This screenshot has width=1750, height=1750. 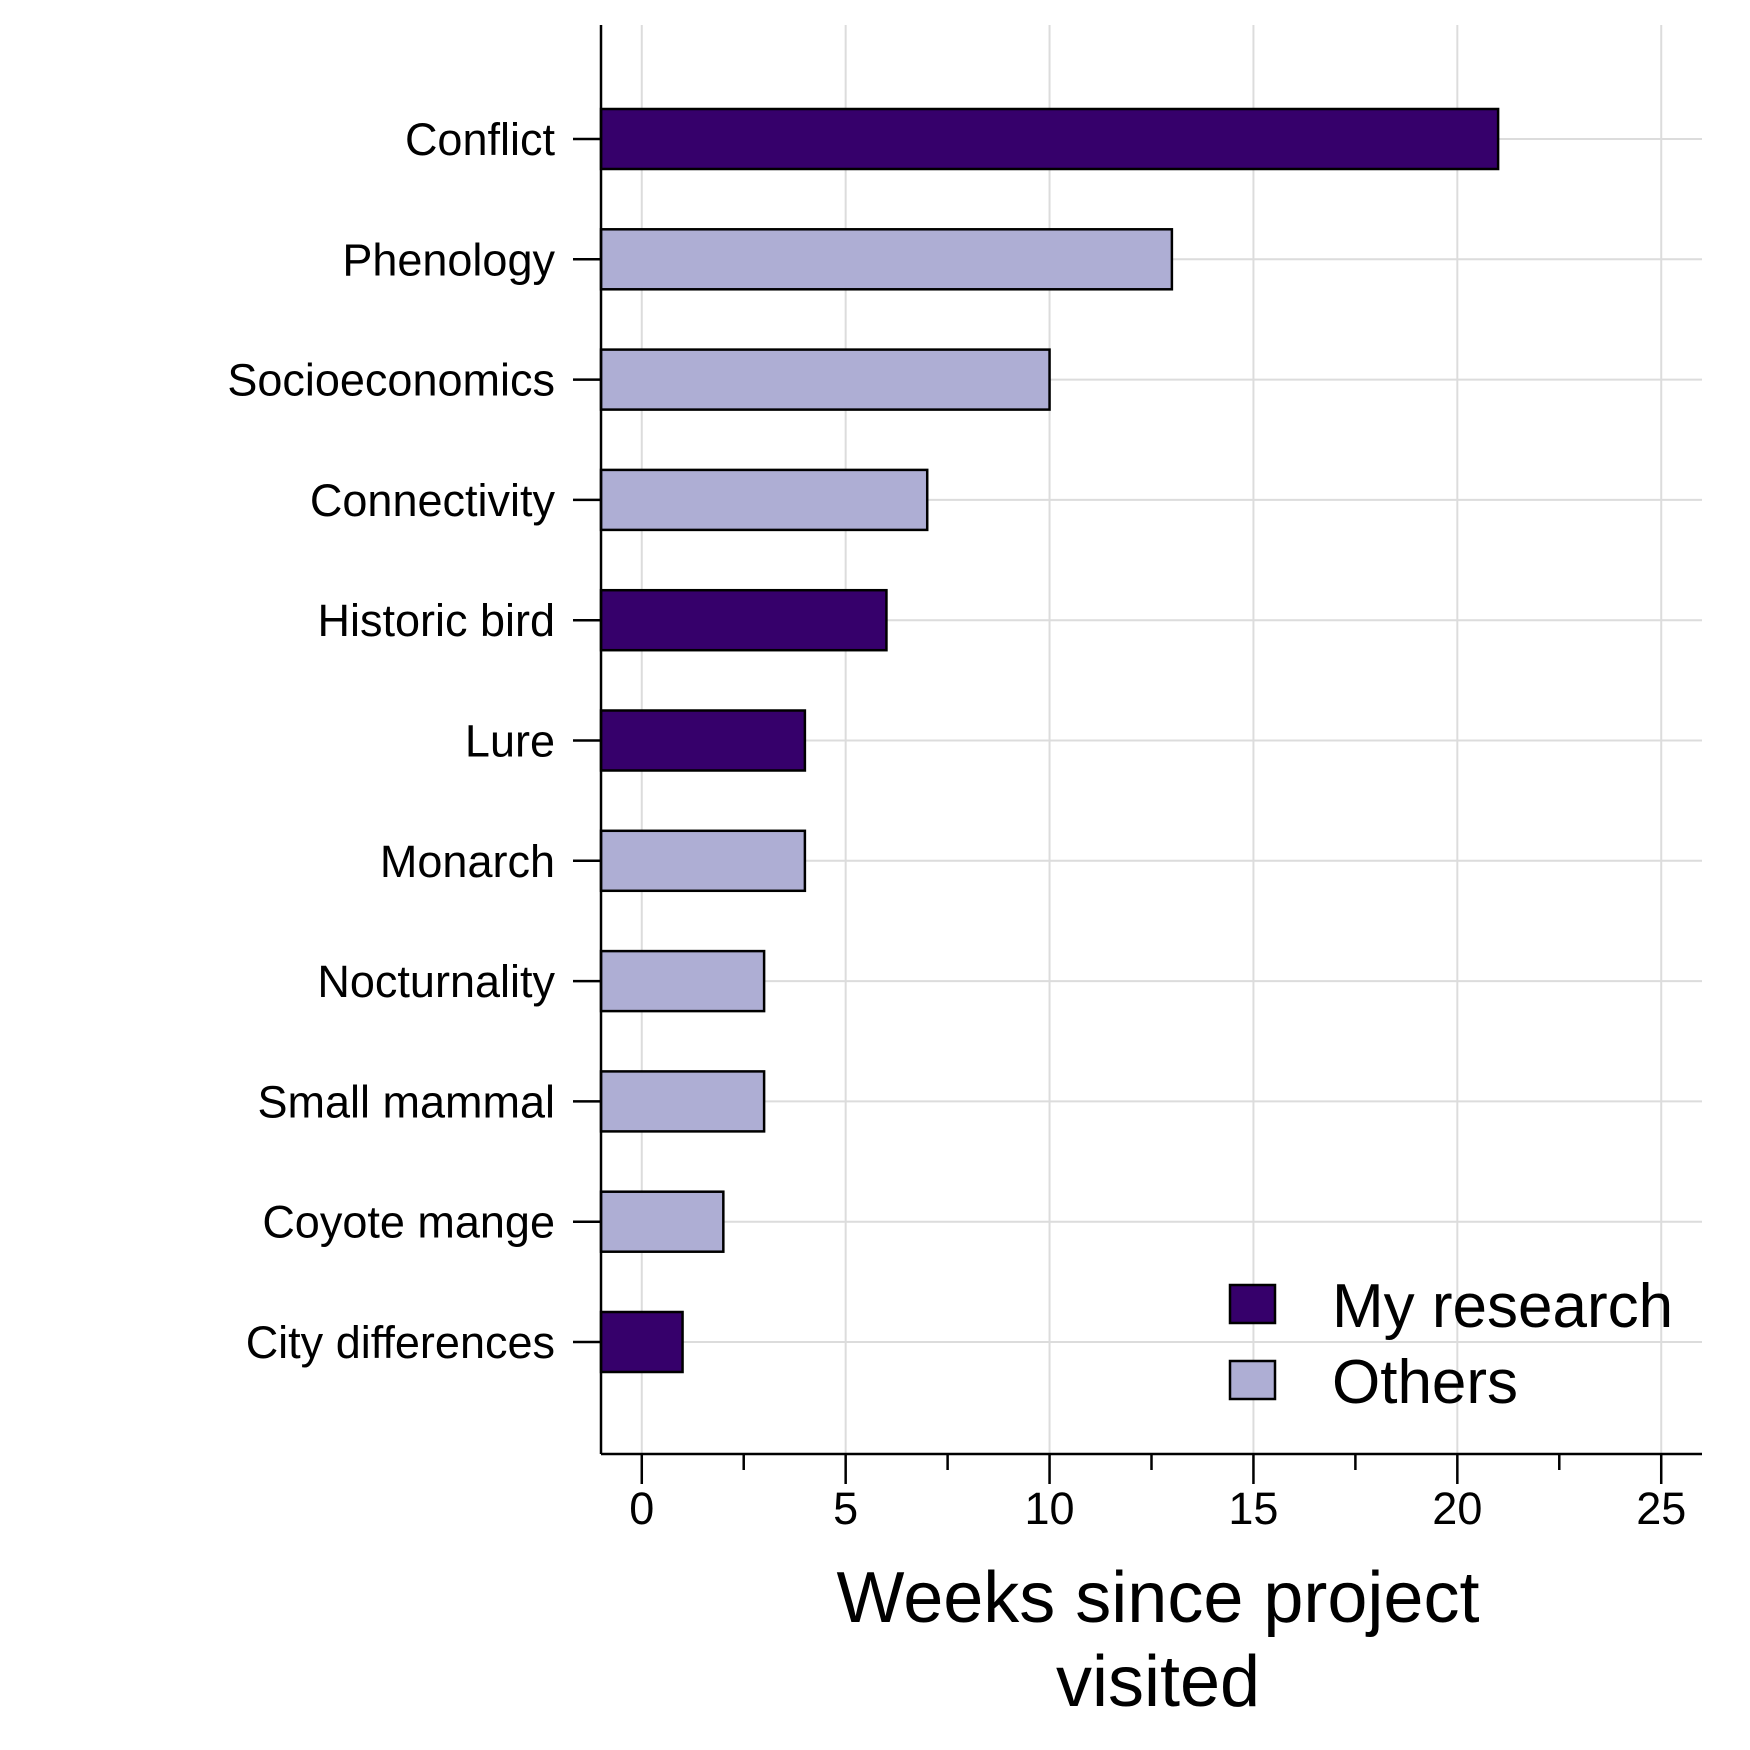 I want to click on bar-nocturnality, so click(x=682, y=981).